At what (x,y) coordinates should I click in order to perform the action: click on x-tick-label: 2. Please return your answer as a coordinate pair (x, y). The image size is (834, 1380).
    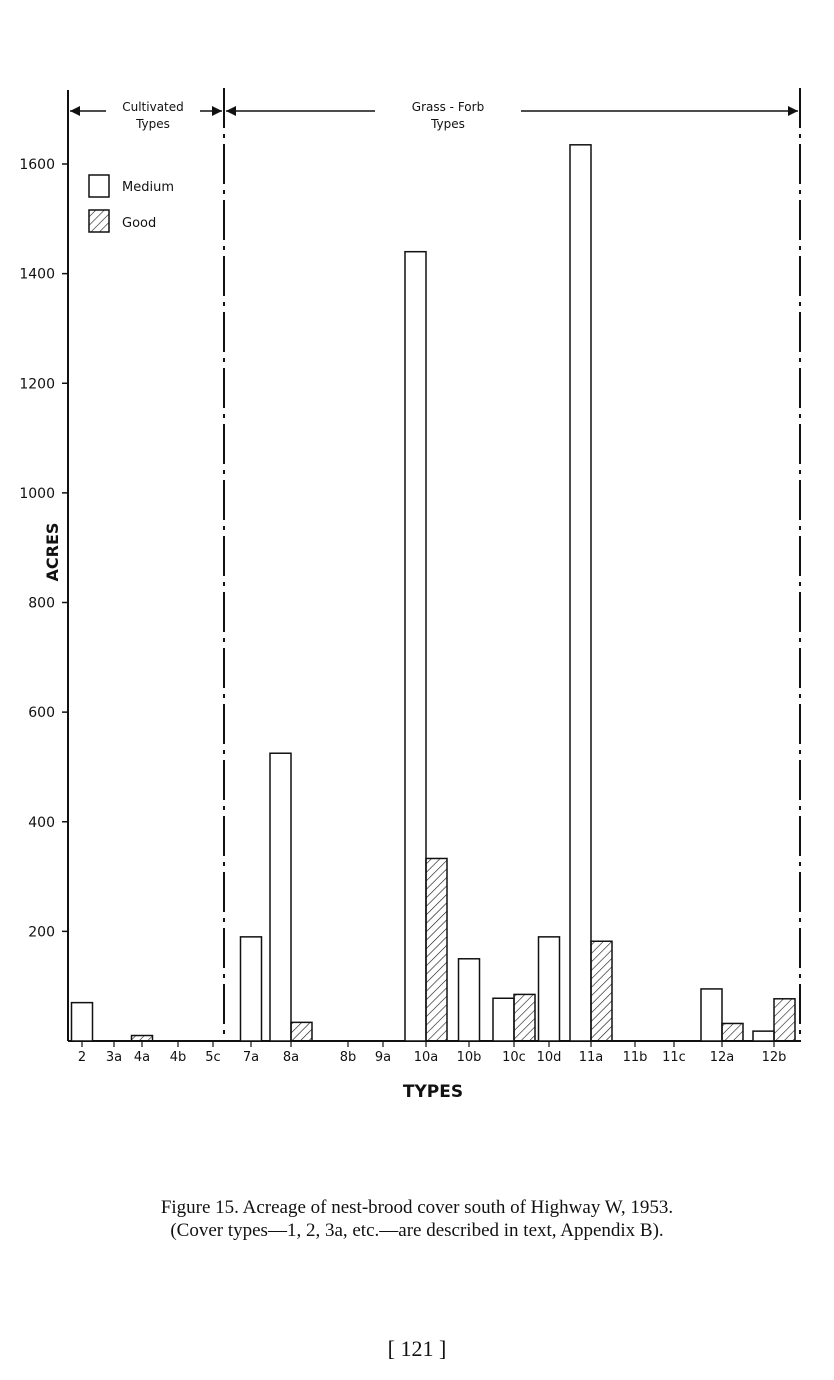
    Looking at the image, I should click on (82, 1057).